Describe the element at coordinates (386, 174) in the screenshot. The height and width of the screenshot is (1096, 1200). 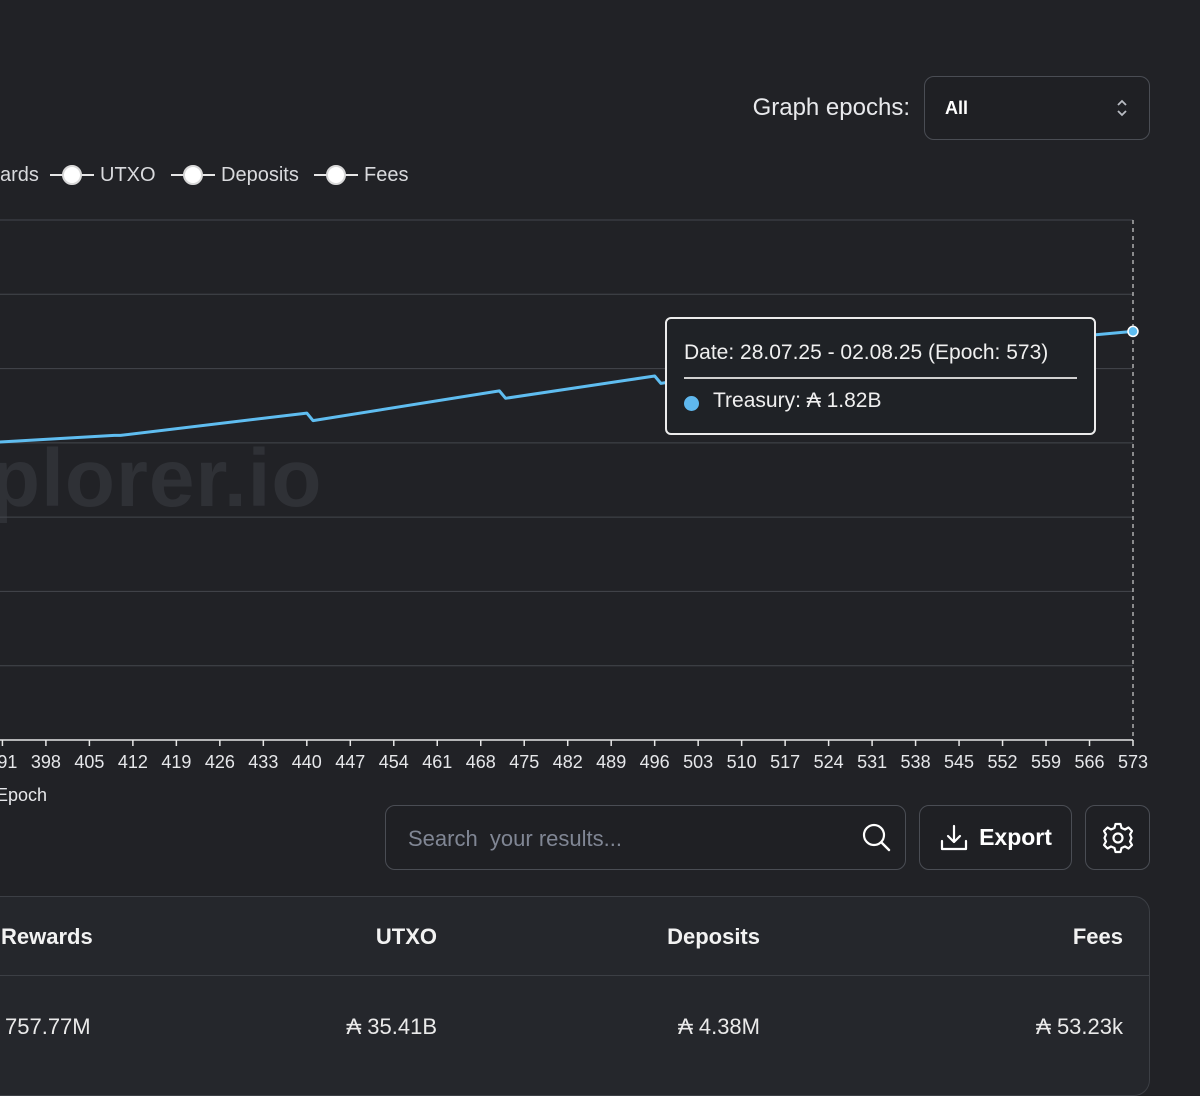
I see `legend-label: Fees` at that location.